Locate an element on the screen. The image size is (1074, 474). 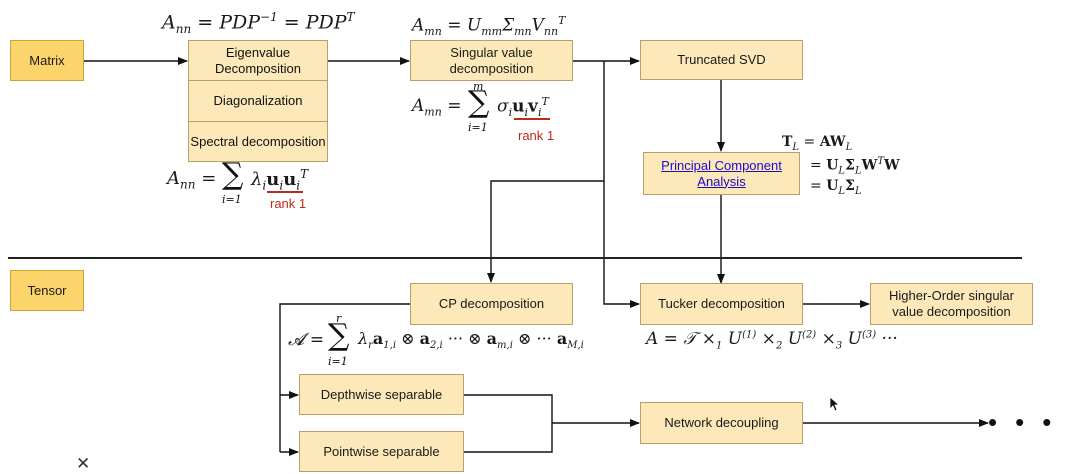
formula-cp: 𝓐 = is located at coordinates (306, 340).